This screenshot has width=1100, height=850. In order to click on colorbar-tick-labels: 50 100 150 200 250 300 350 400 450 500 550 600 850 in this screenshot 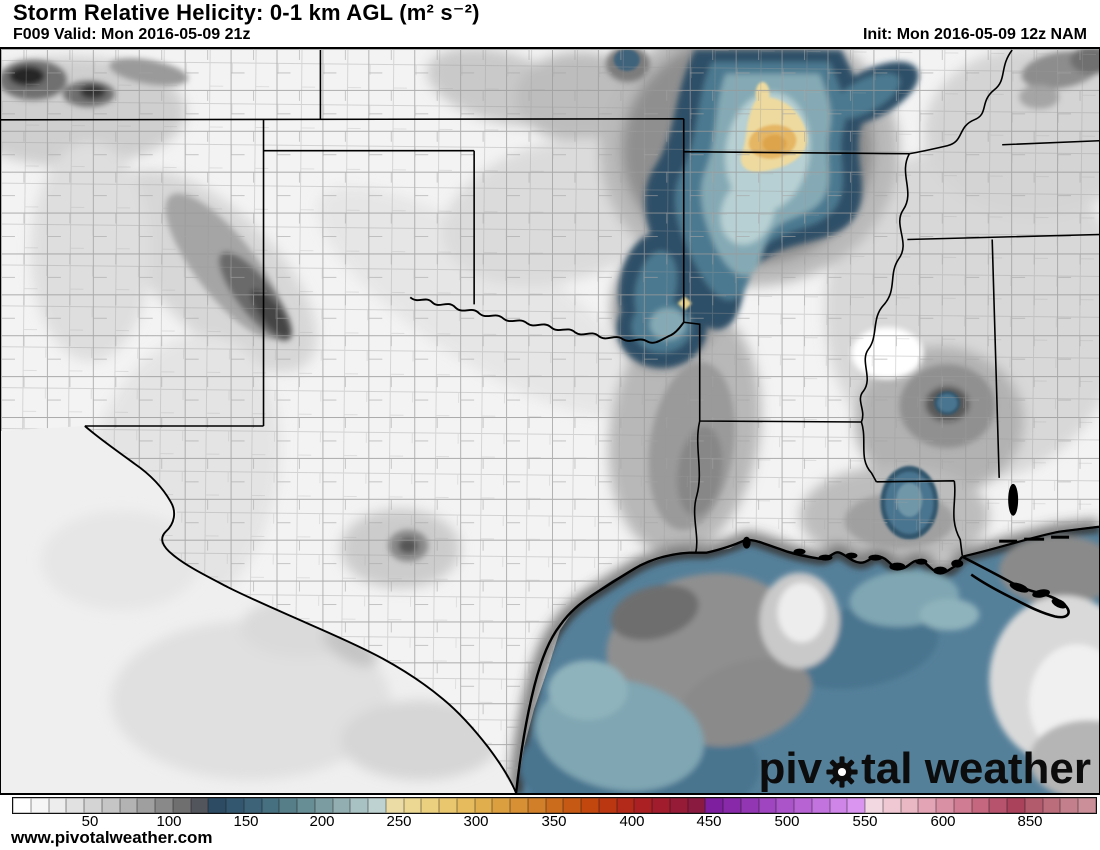, I will do `click(550, 823)`.